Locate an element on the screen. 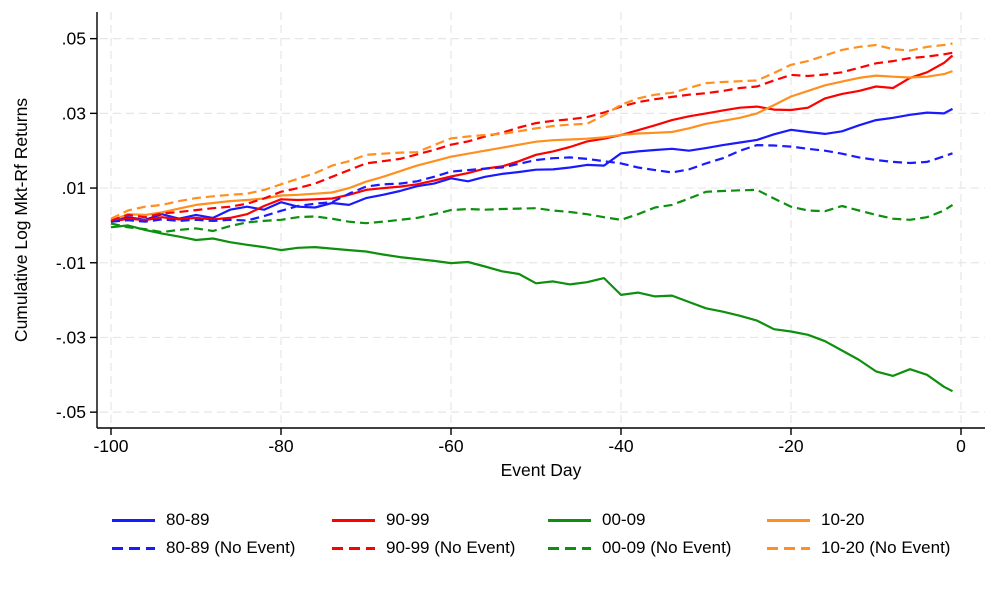  y-axis-title: Cumulative Log Mkt-Rf Returns is located at coordinates (21, 220).